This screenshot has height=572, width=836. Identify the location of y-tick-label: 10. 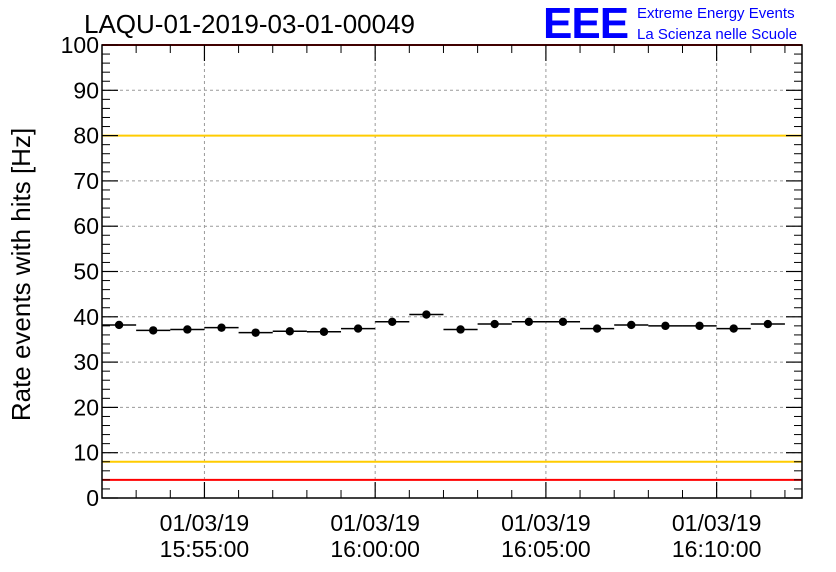
(86, 453).